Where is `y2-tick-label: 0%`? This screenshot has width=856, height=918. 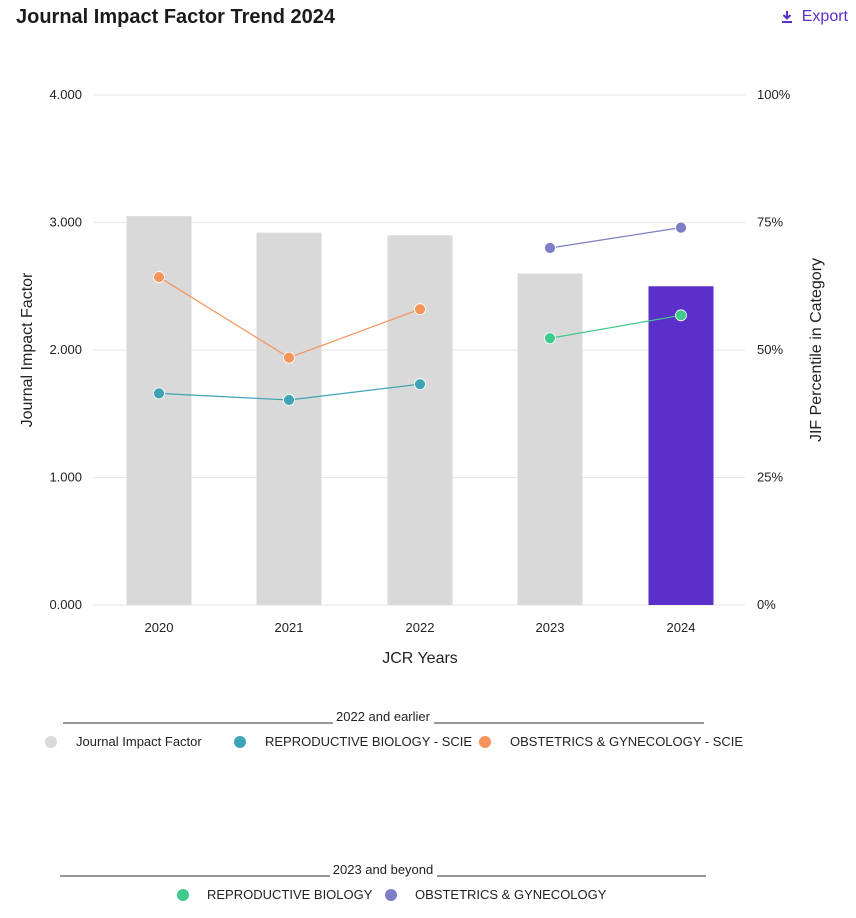
y2-tick-label: 0% is located at coordinates (766, 604).